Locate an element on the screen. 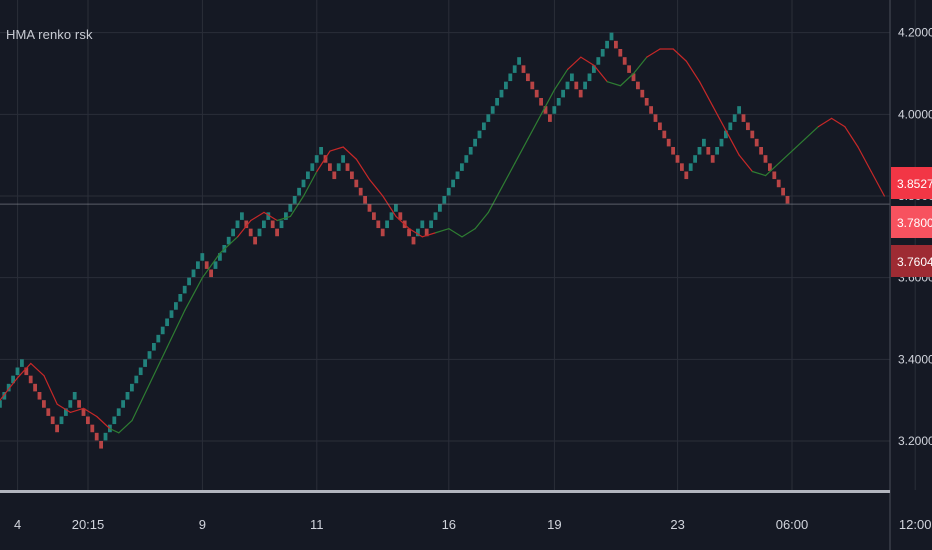 This screenshot has height=550, width=932. x-tick-label: 11 is located at coordinates (317, 524).